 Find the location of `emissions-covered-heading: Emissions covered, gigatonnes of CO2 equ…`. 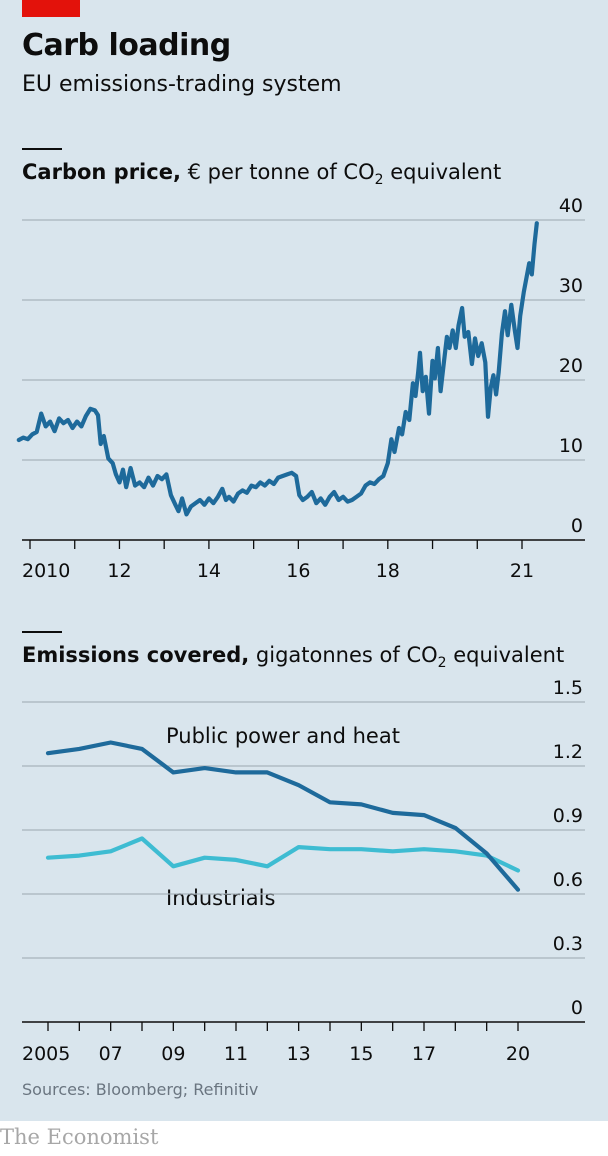

emissions-covered-heading: Emissions covered, gigatonnes of CO2 equ… is located at coordinates (293, 657).